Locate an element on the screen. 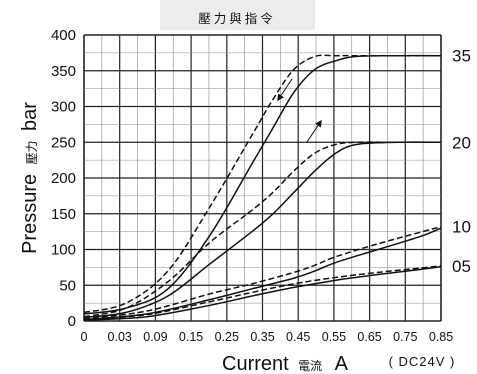 The image size is (477, 374). x-tick-label: 0.85 is located at coordinates (441, 337).